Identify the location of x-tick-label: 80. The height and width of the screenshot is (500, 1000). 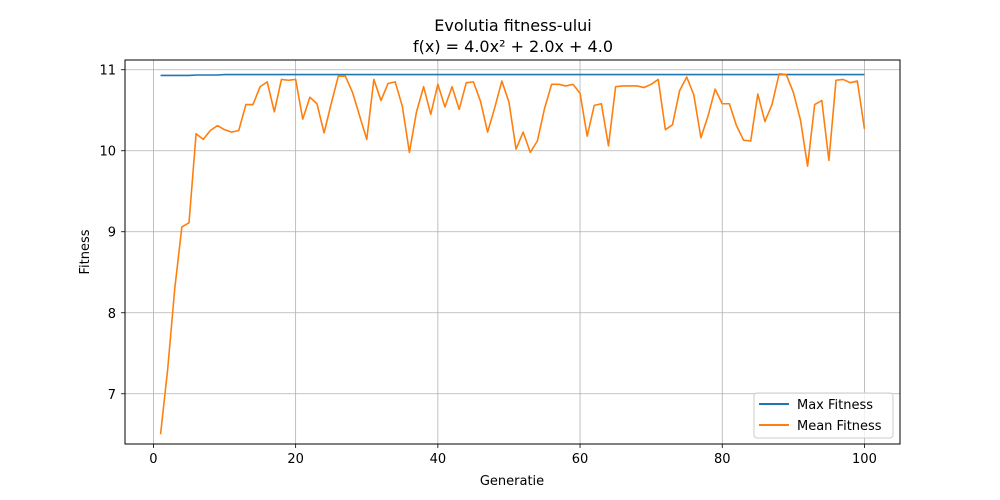
(722, 459).